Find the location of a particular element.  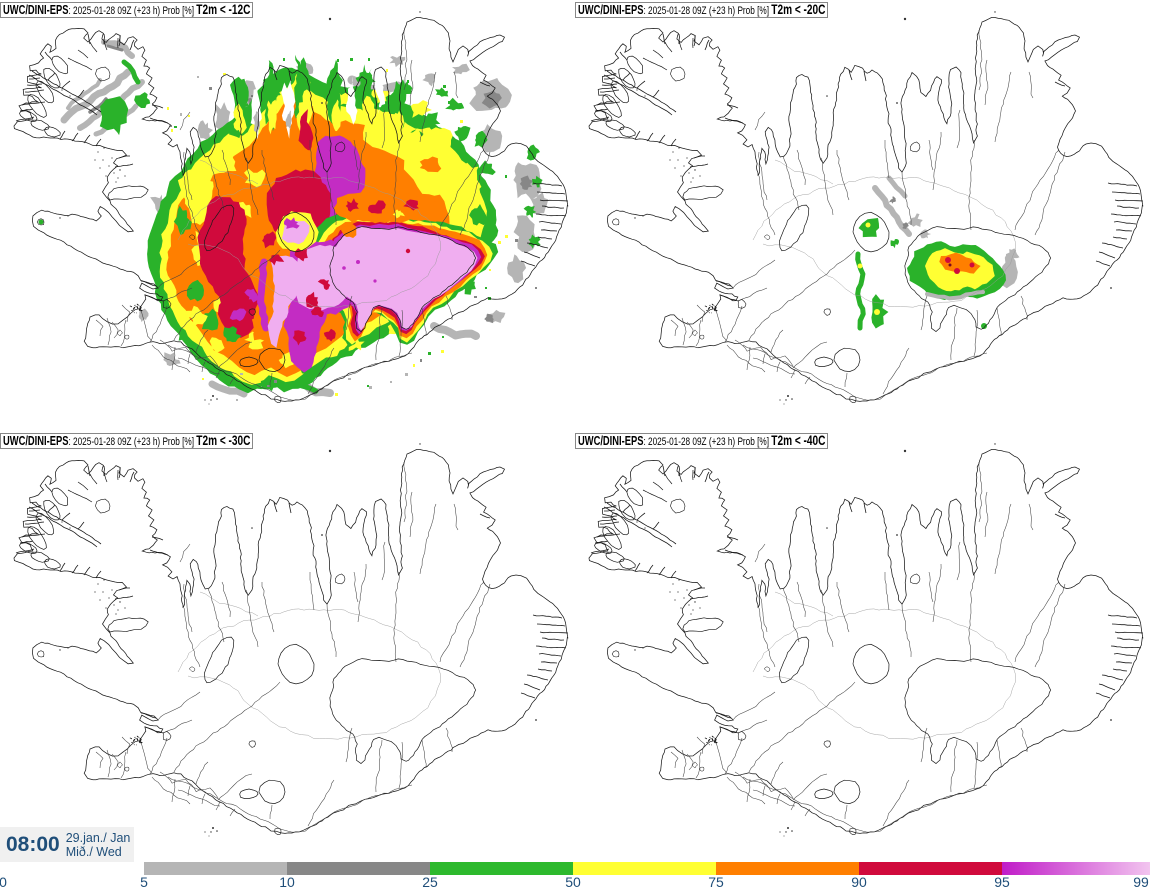

svg-text: 99 is located at coordinates (1141, 882).